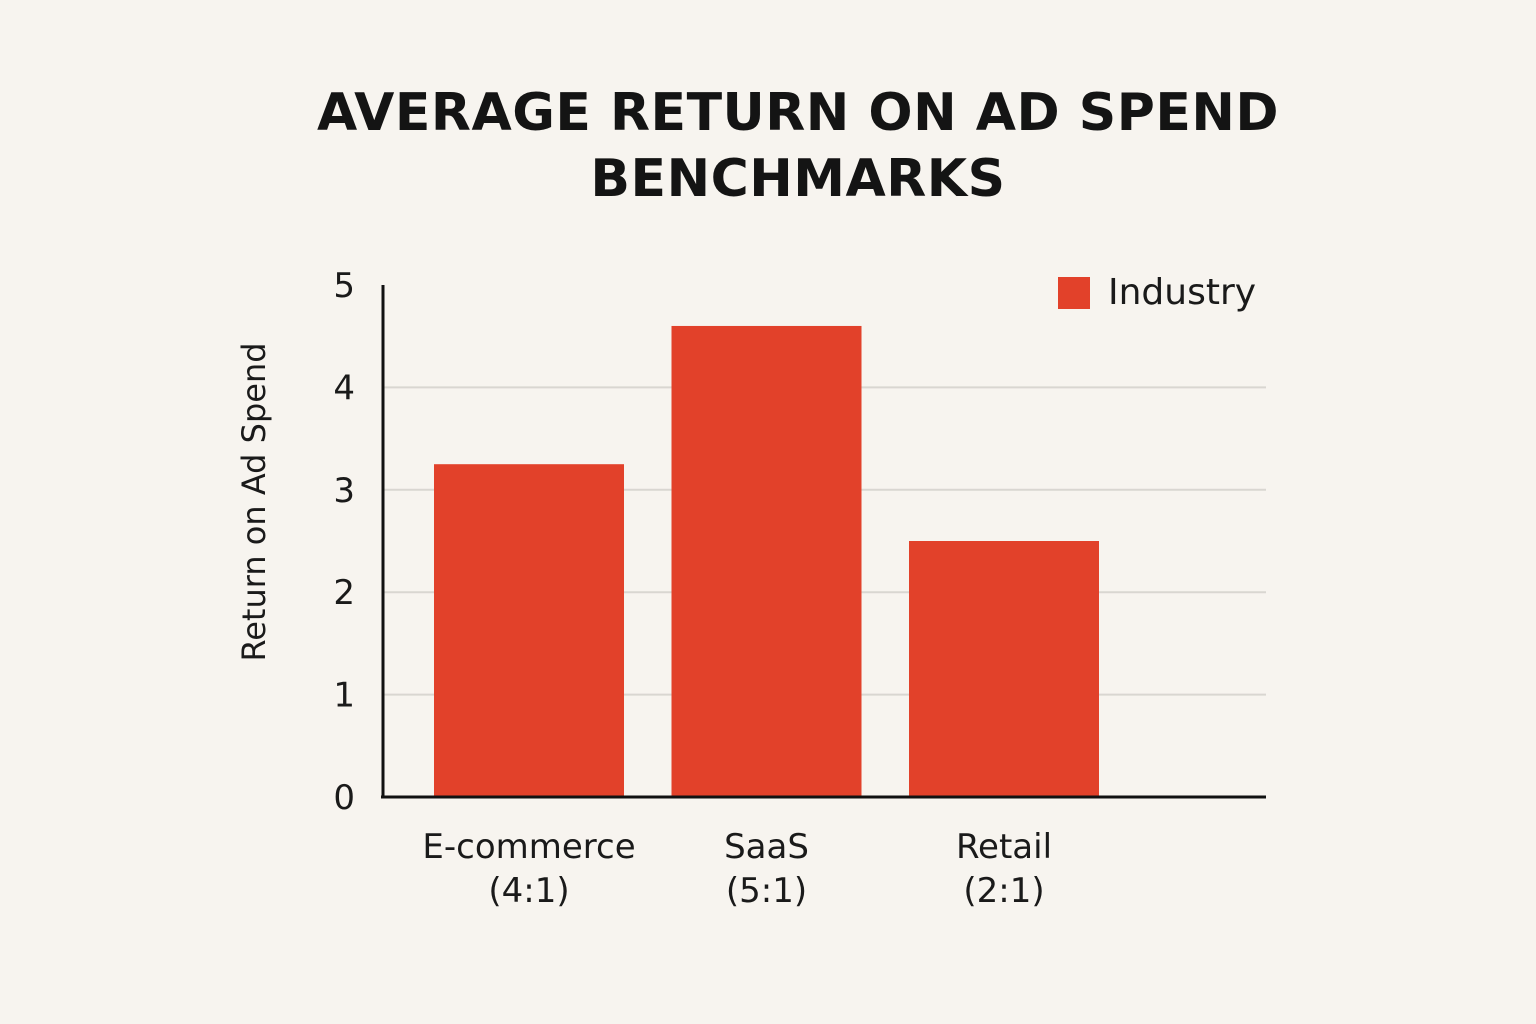 The image size is (1536, 1024). What do you see at coordinates (528, 847) in the screenshot?
I see `x-category-label: E-commerce` at bounding box center [528, 847].